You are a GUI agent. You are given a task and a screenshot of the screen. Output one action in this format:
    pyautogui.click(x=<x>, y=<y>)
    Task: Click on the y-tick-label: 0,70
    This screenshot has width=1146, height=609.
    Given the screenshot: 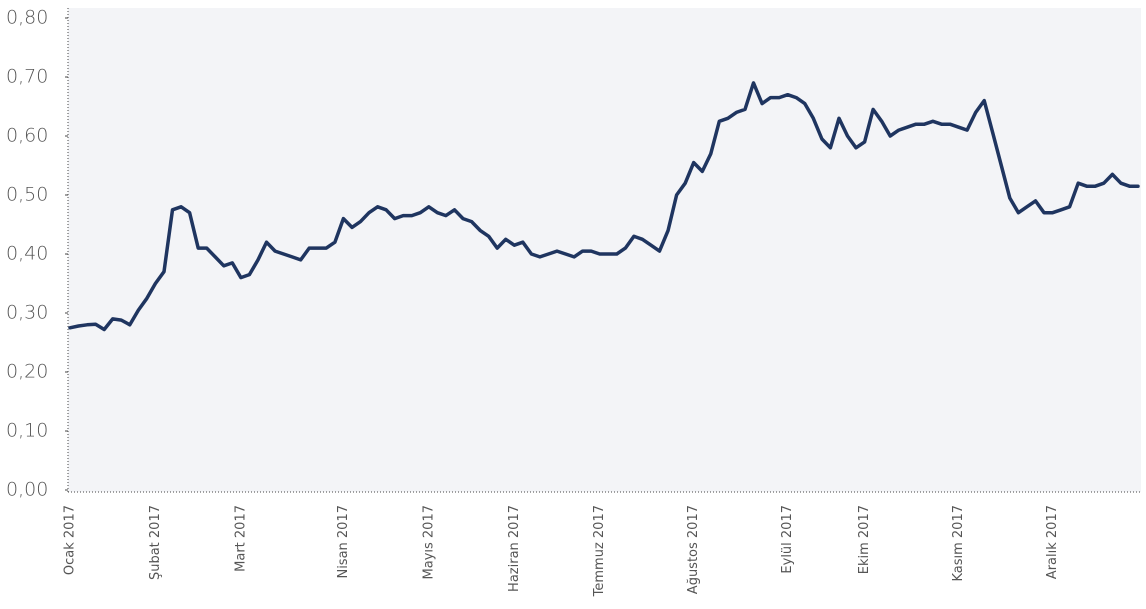 What is the action you would take?
    pyautogui.click(x=27, y=77)
    